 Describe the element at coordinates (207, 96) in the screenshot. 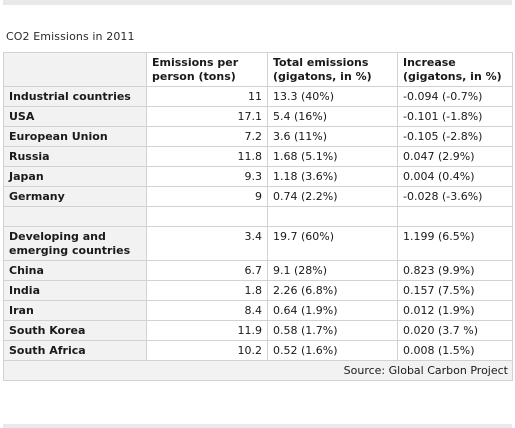

I see `per-person-cell: 11` at that location.